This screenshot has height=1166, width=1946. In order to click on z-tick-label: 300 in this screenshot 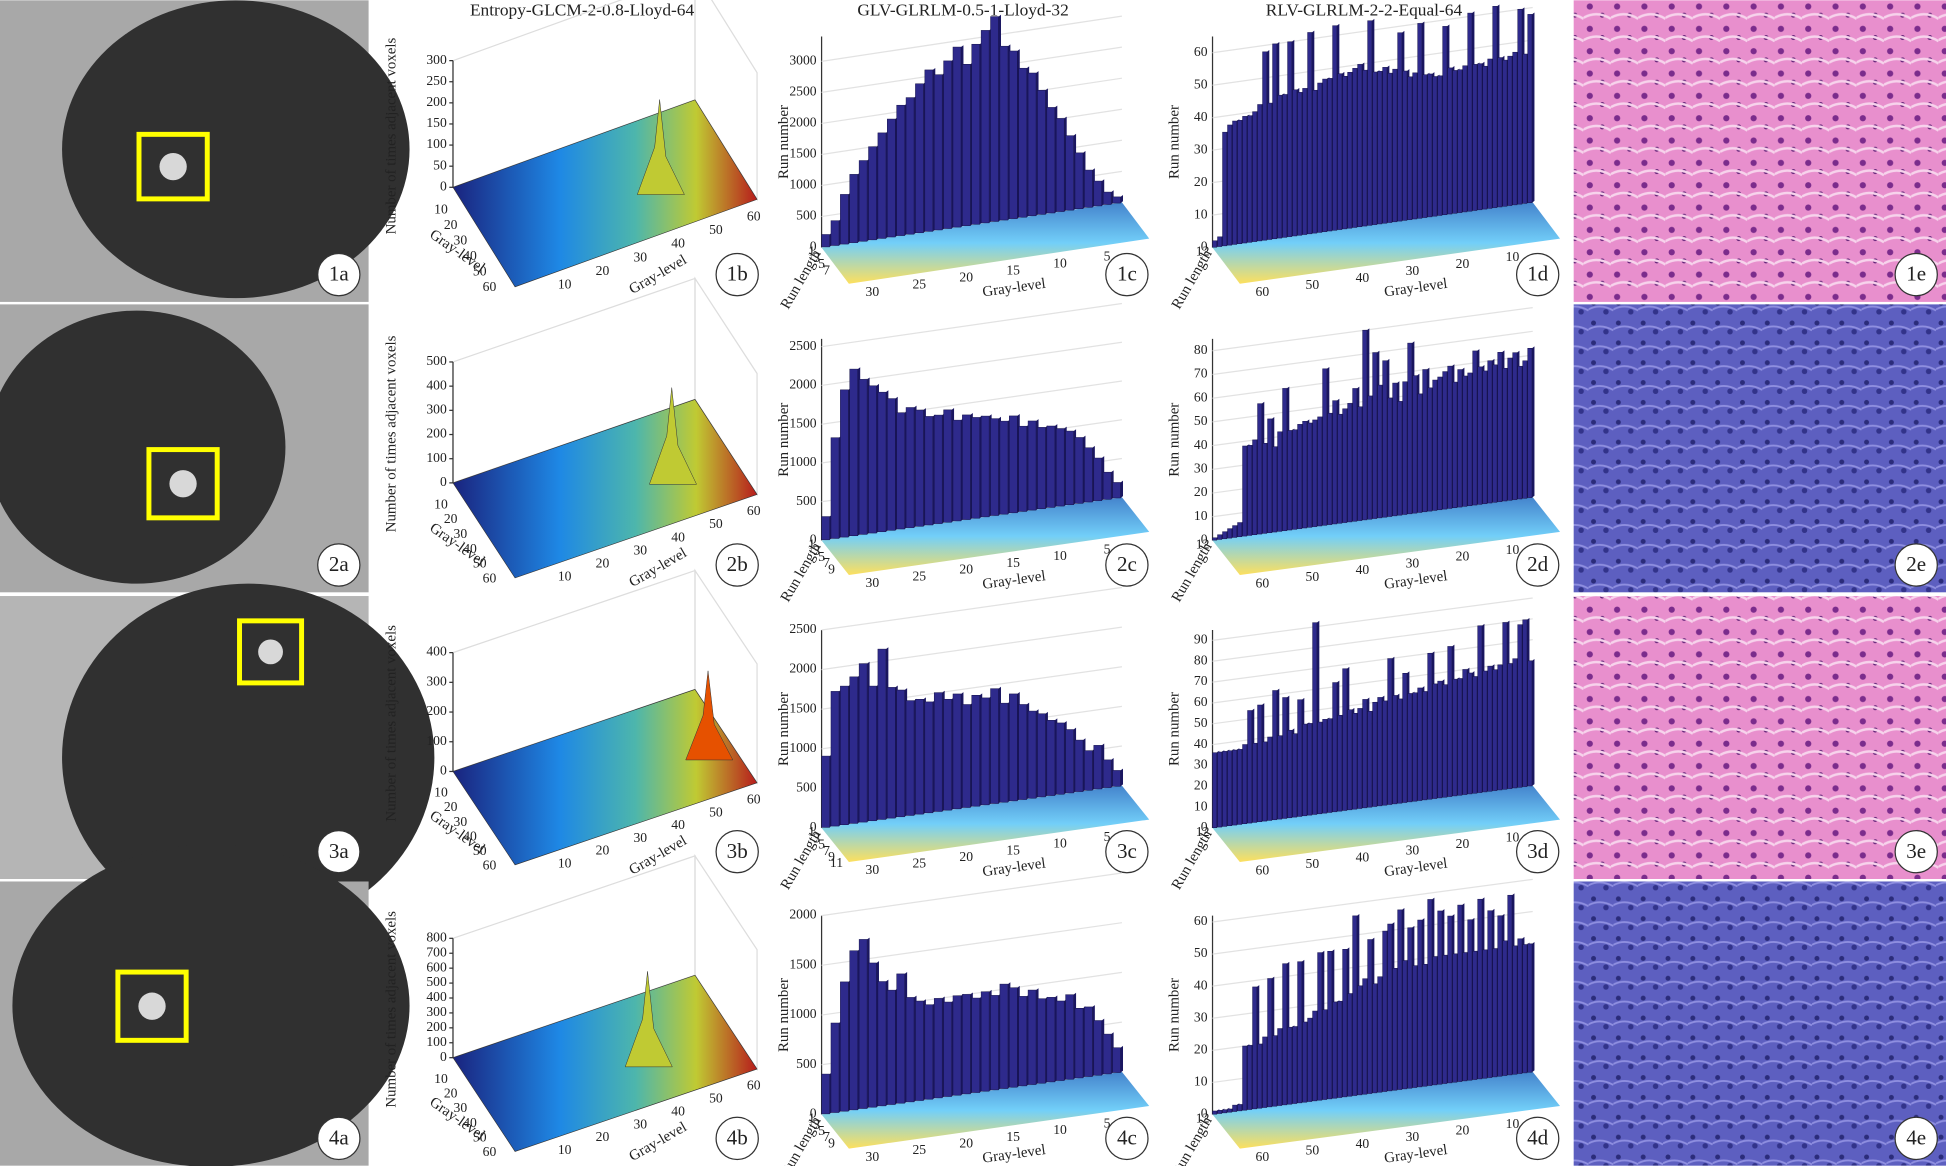, I will do `click(436, 408)`.